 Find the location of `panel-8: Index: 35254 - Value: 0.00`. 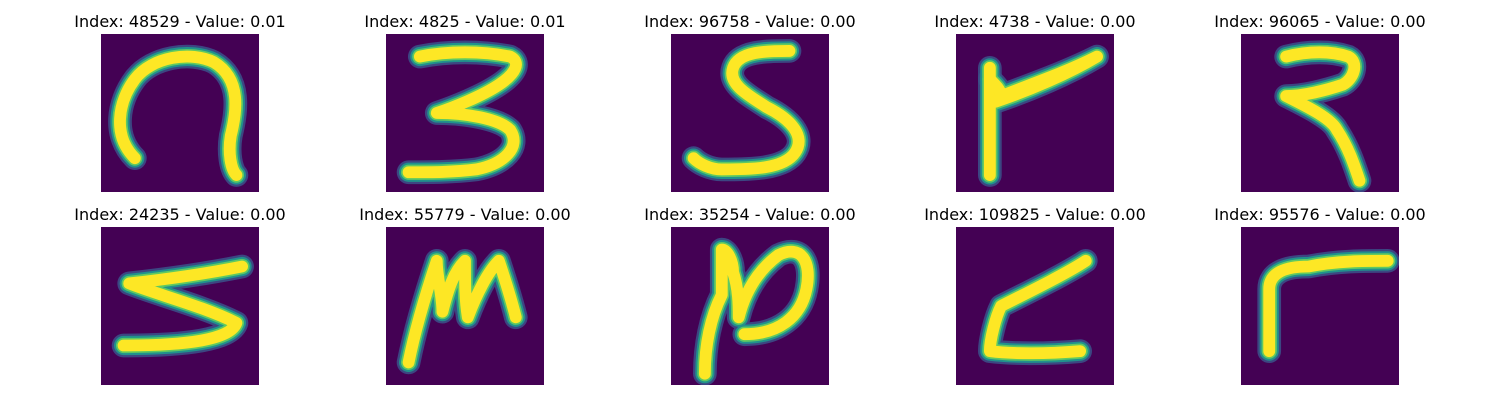

panel-8: Index: 35254 - Value: 0.00 is located at coordinates (750, 295).